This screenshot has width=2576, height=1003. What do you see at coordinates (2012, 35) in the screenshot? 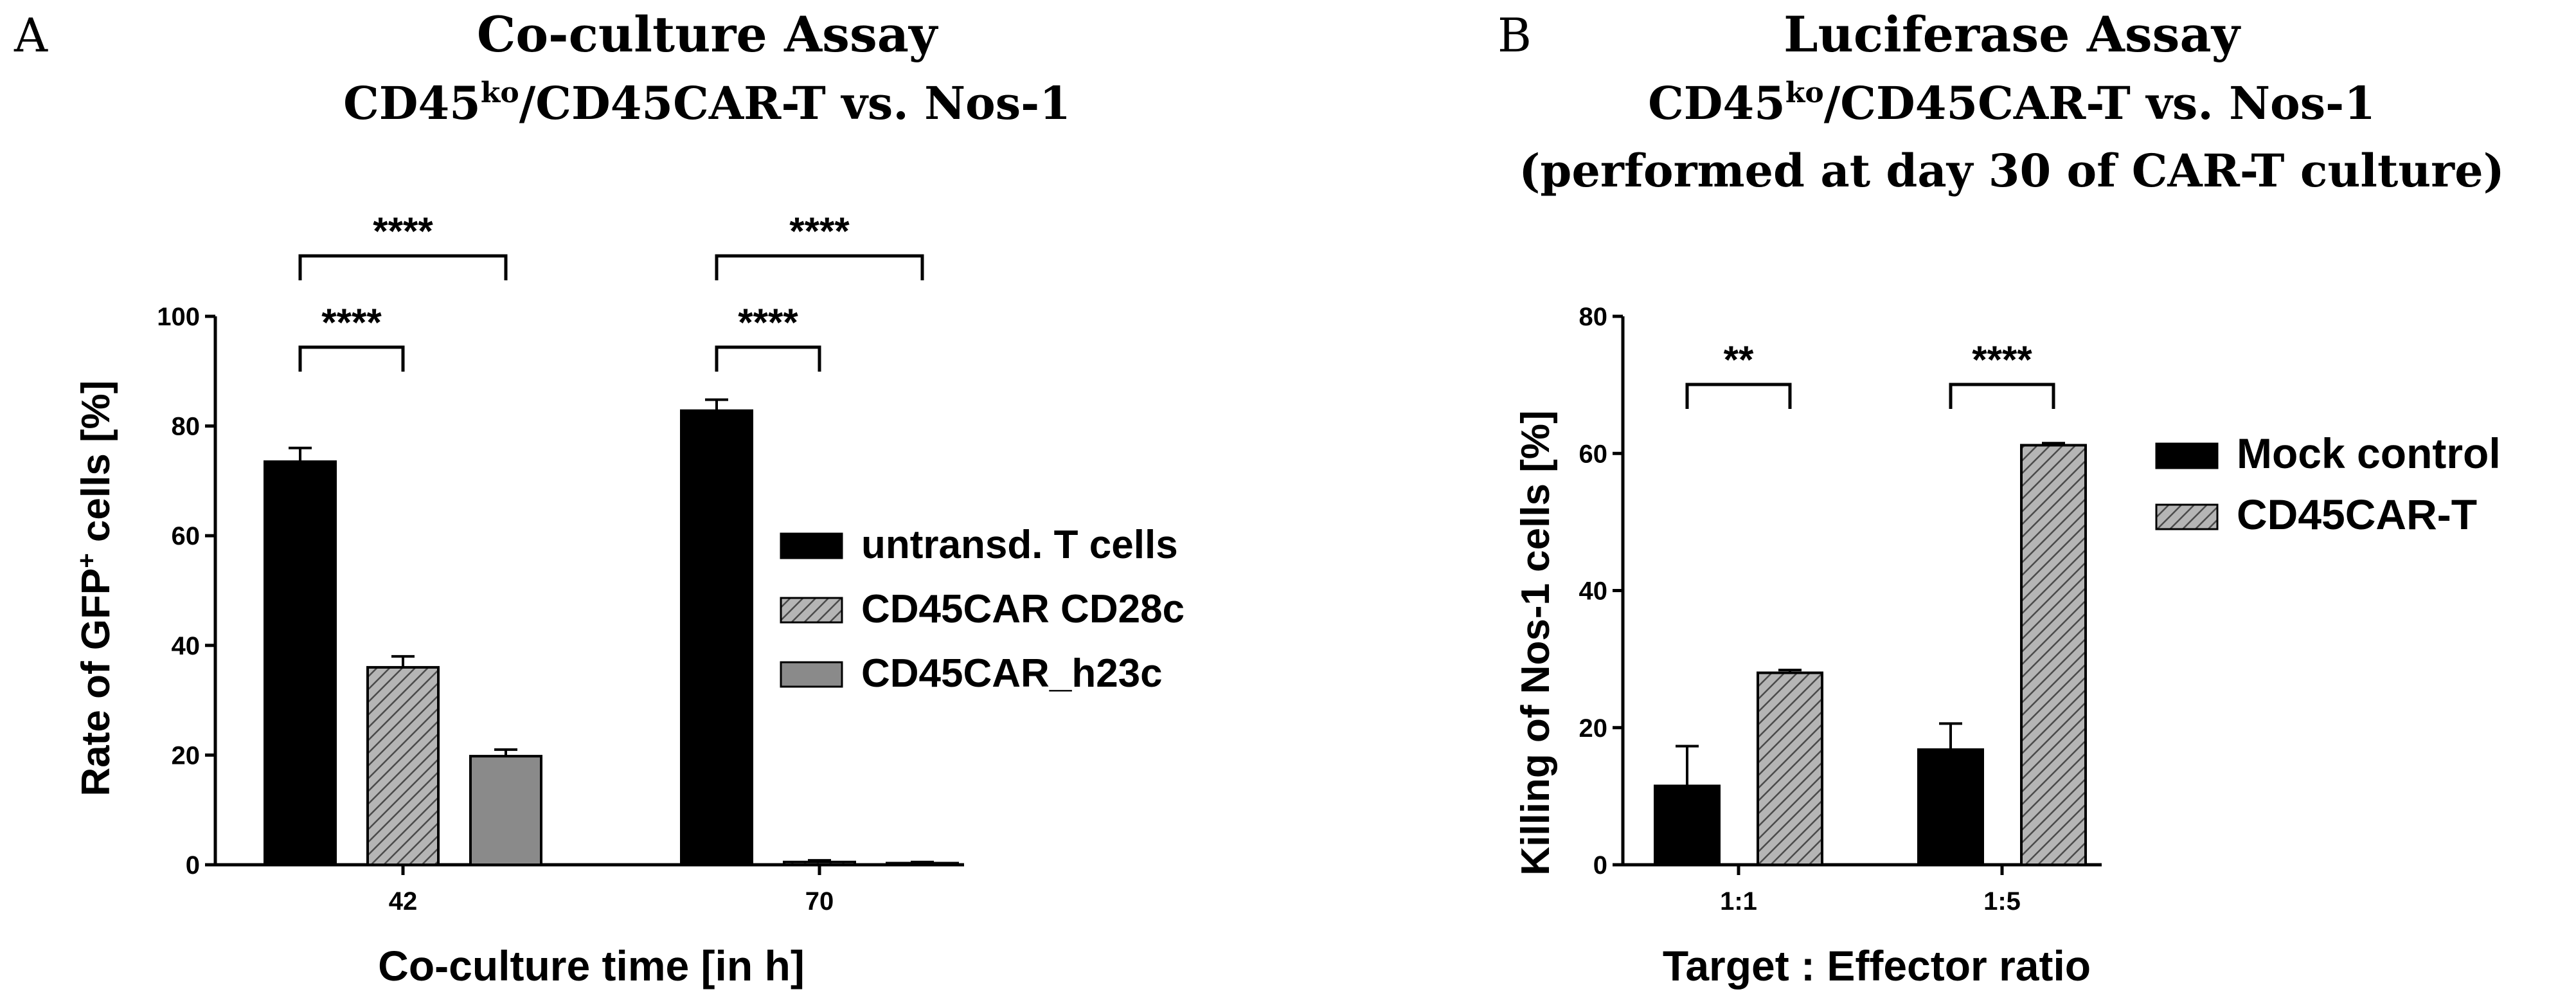
I see `panel-b-title: Luciferase Assay` at bounding box center [2012, 35].